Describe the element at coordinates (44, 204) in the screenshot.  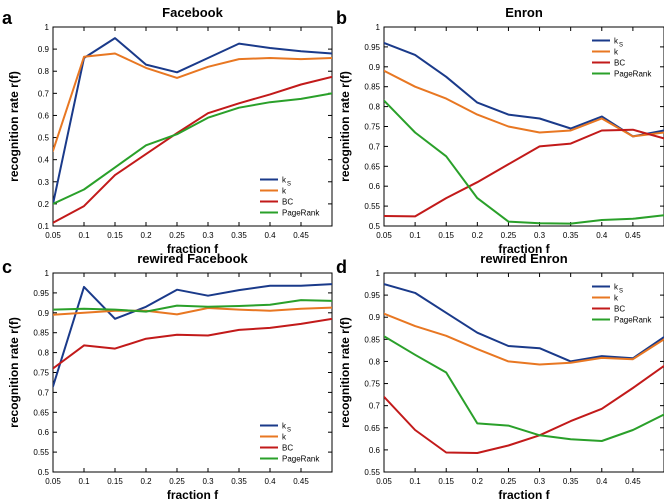
I see `y-tick-label: 0.2` at that location.